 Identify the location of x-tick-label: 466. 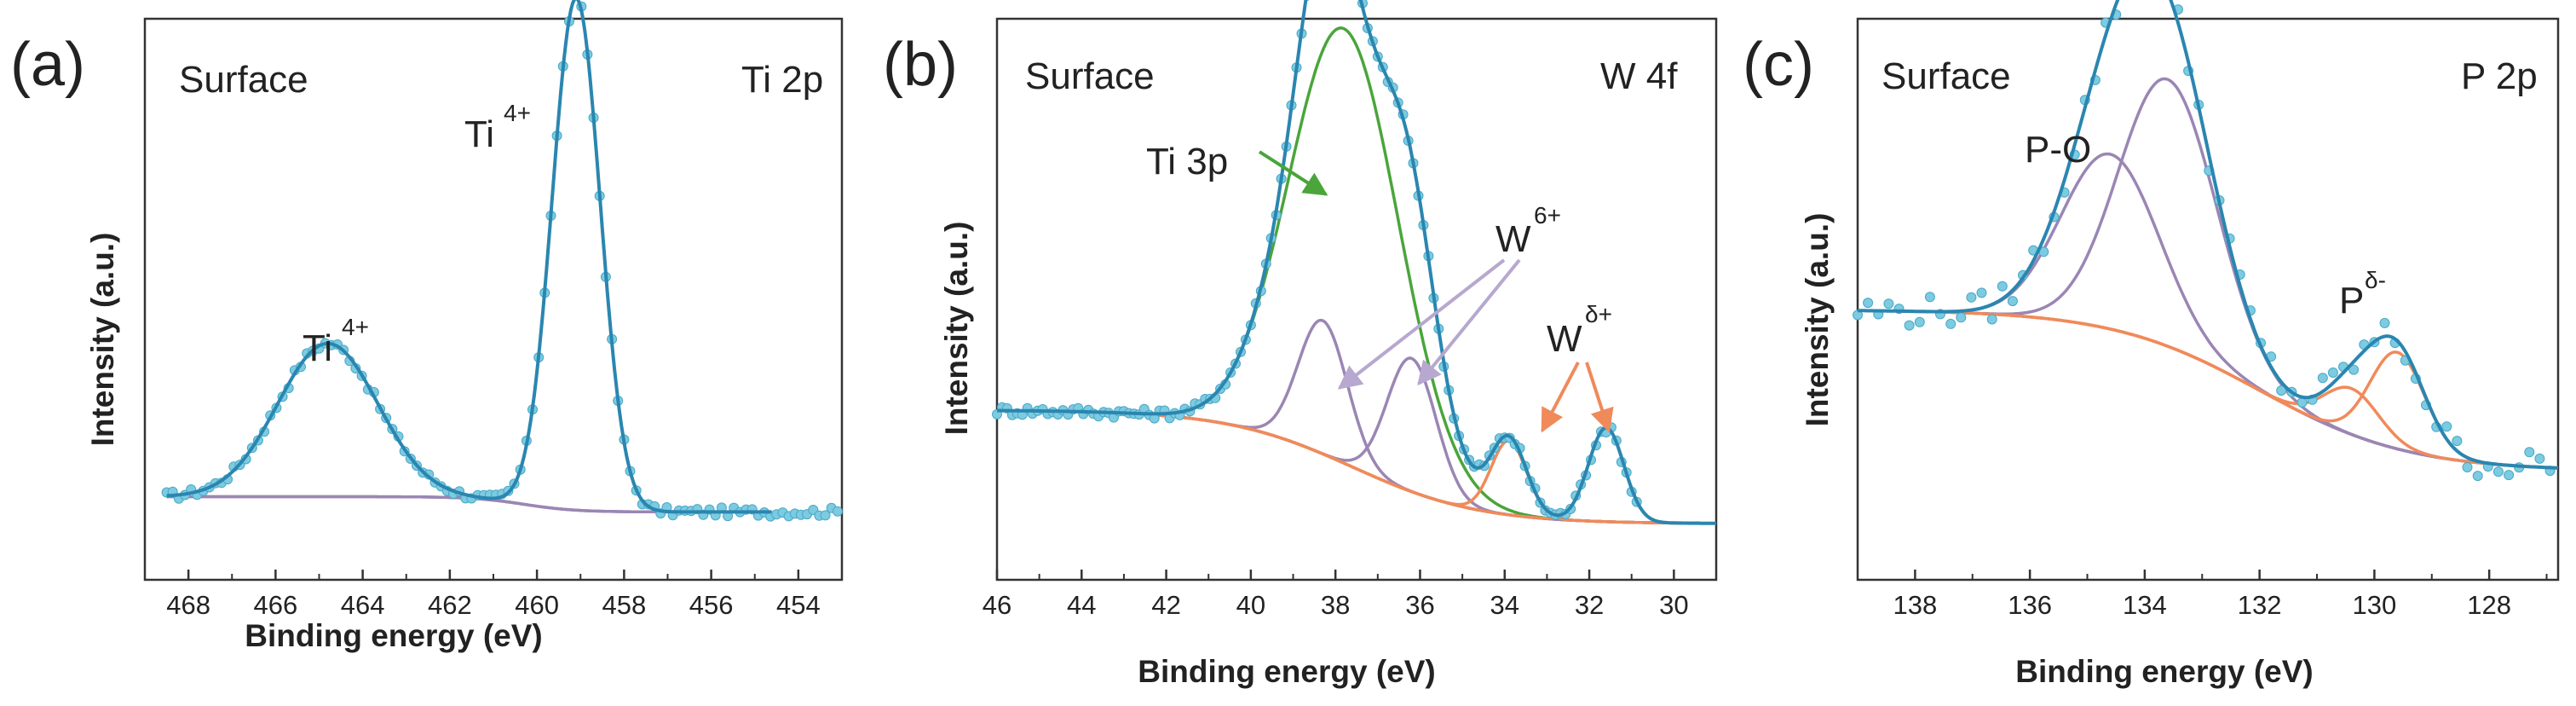
(276, 605).